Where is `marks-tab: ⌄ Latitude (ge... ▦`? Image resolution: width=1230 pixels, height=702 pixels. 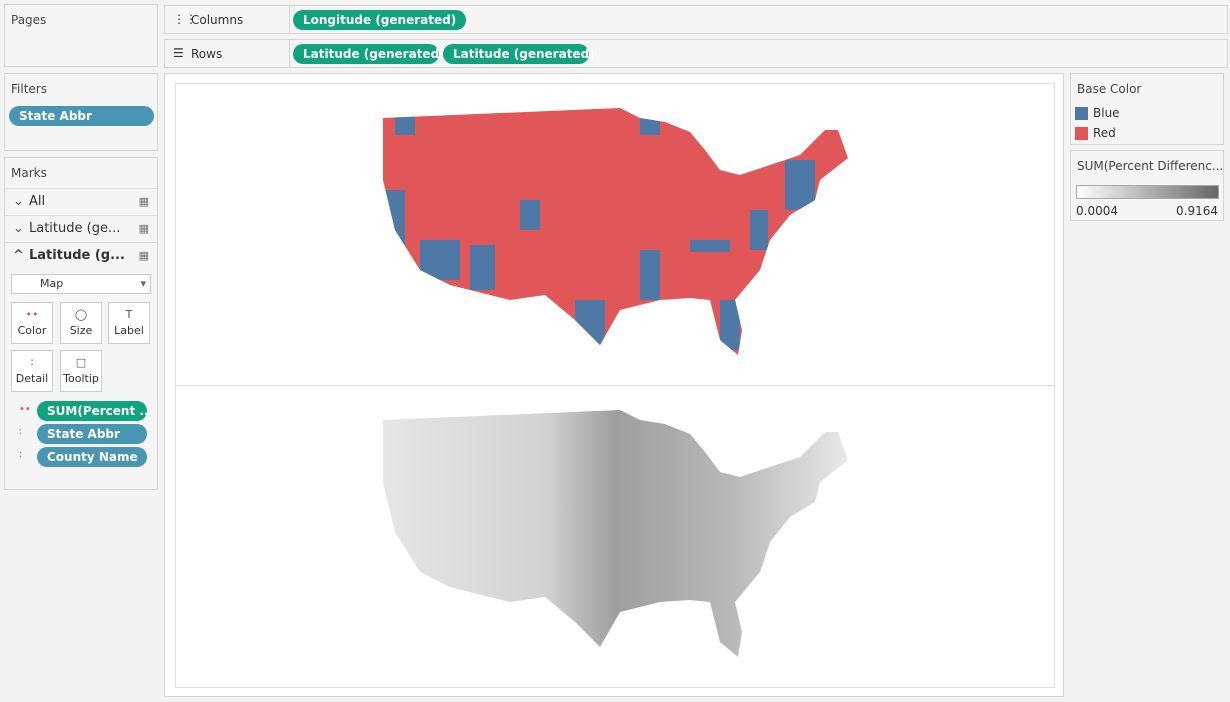 marks-tab: ⌄ Latitude (ge... ▦ is located at coordinates (81, 228).